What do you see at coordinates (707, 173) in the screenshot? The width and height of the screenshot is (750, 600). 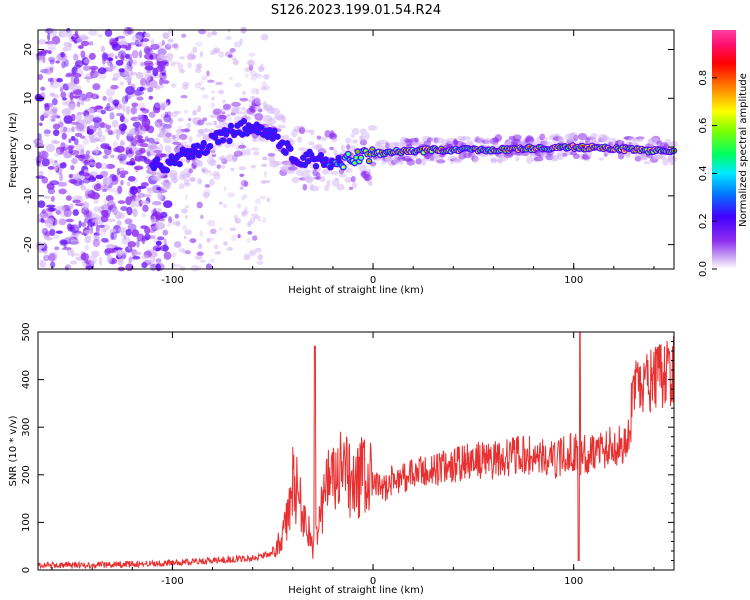 I see `colorbar-ticks: 0.0 0.2 0.4 0.6 0.8` at bounding box center [707, 173].